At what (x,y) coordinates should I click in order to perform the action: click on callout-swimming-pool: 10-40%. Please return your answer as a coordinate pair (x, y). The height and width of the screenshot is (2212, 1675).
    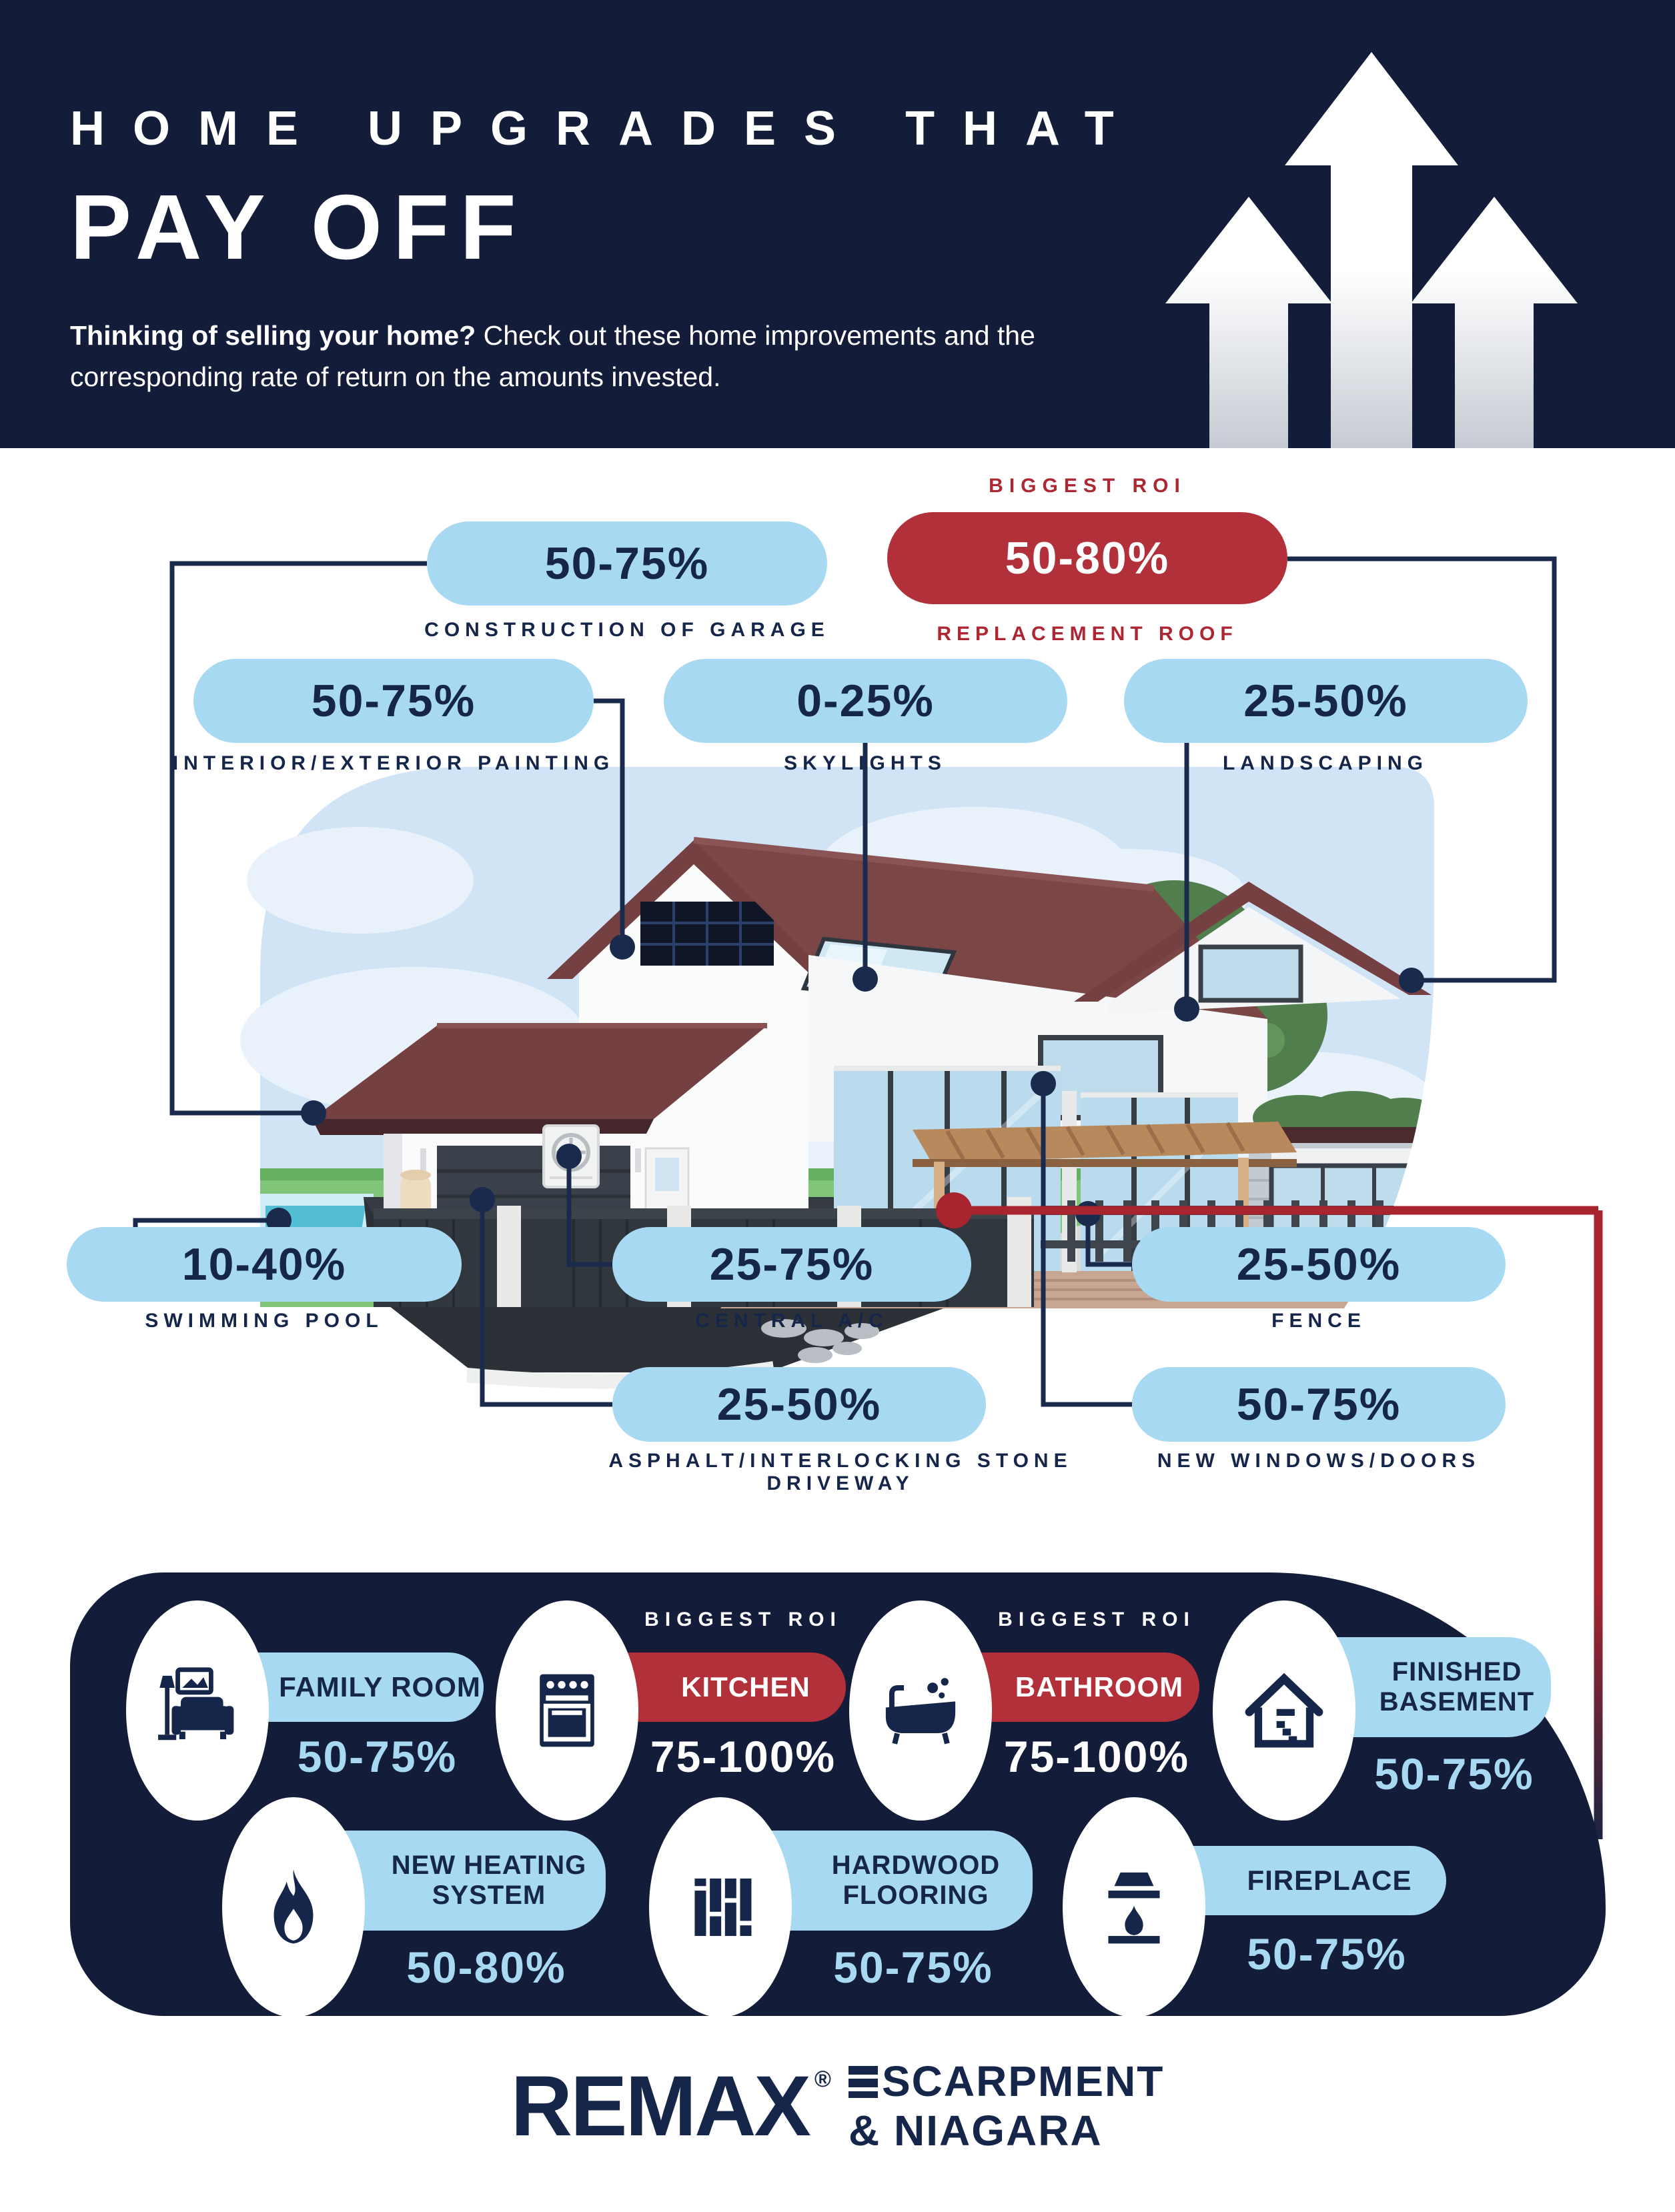
    Looking at the image, I should click on (264, 1264).